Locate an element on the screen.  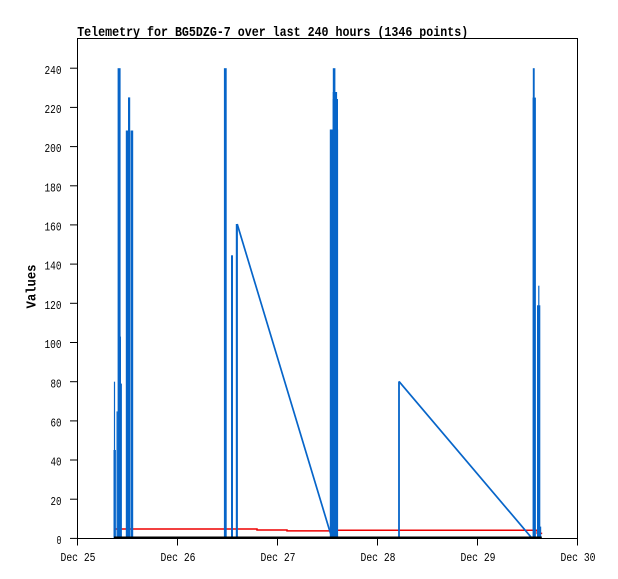
svg-text: 160 is located at coordinates (53, 228).